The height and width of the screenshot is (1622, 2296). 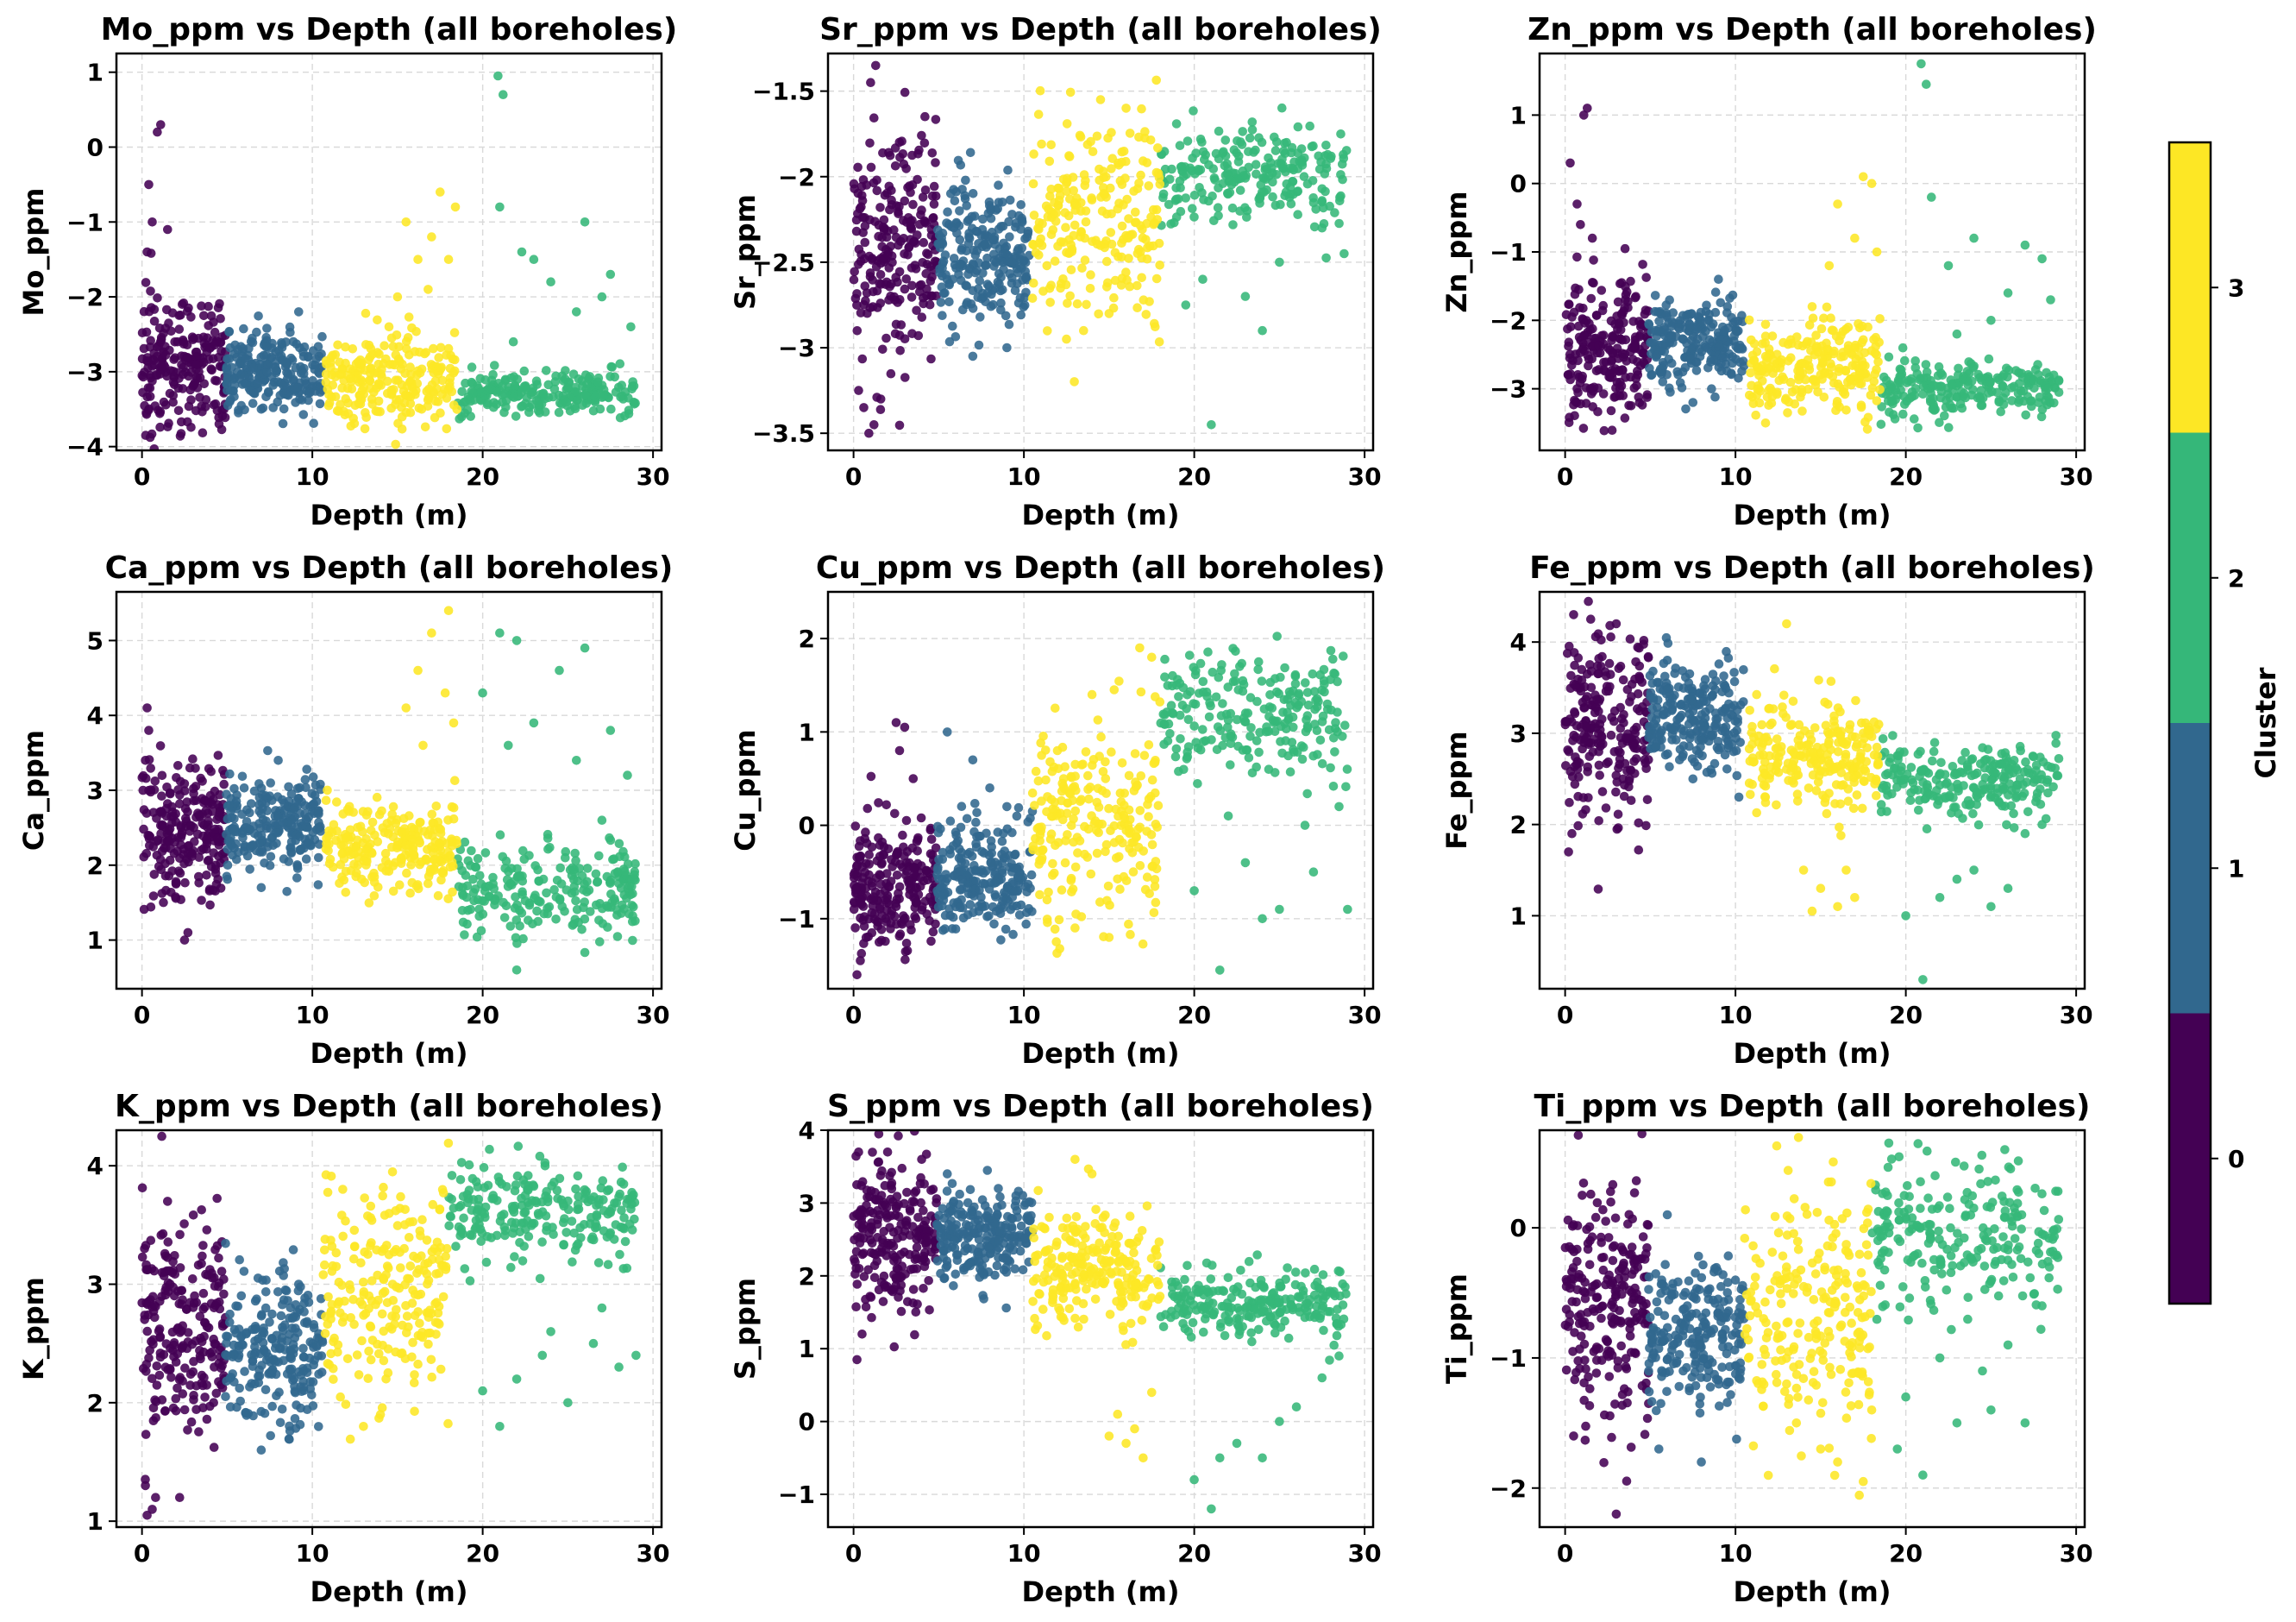 I want to click on cluster-3-series, so click(x=1815, y=303).